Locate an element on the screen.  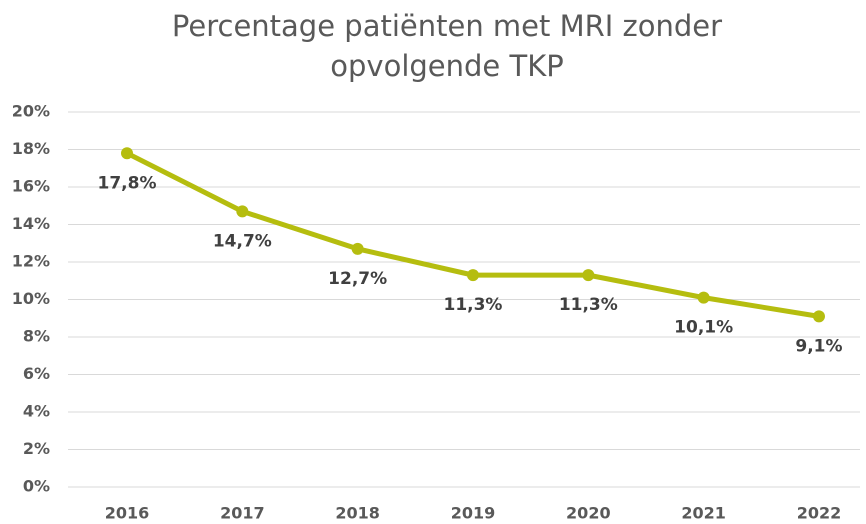
y-tick-label: 18% is located at coordinates (31, 148).